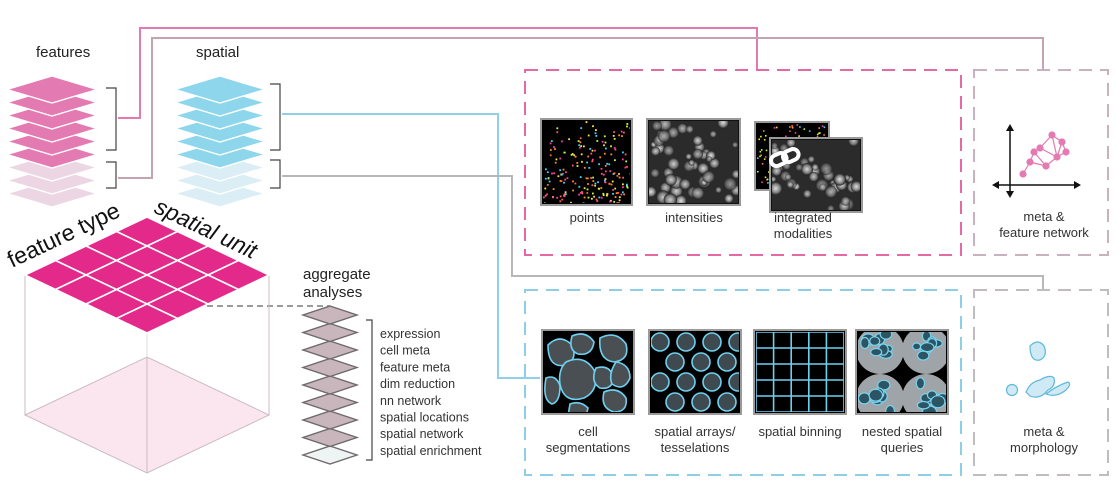 The width and height of the screenshot is (1118, 489). I want to click on points-label: points, so click(587, 217).